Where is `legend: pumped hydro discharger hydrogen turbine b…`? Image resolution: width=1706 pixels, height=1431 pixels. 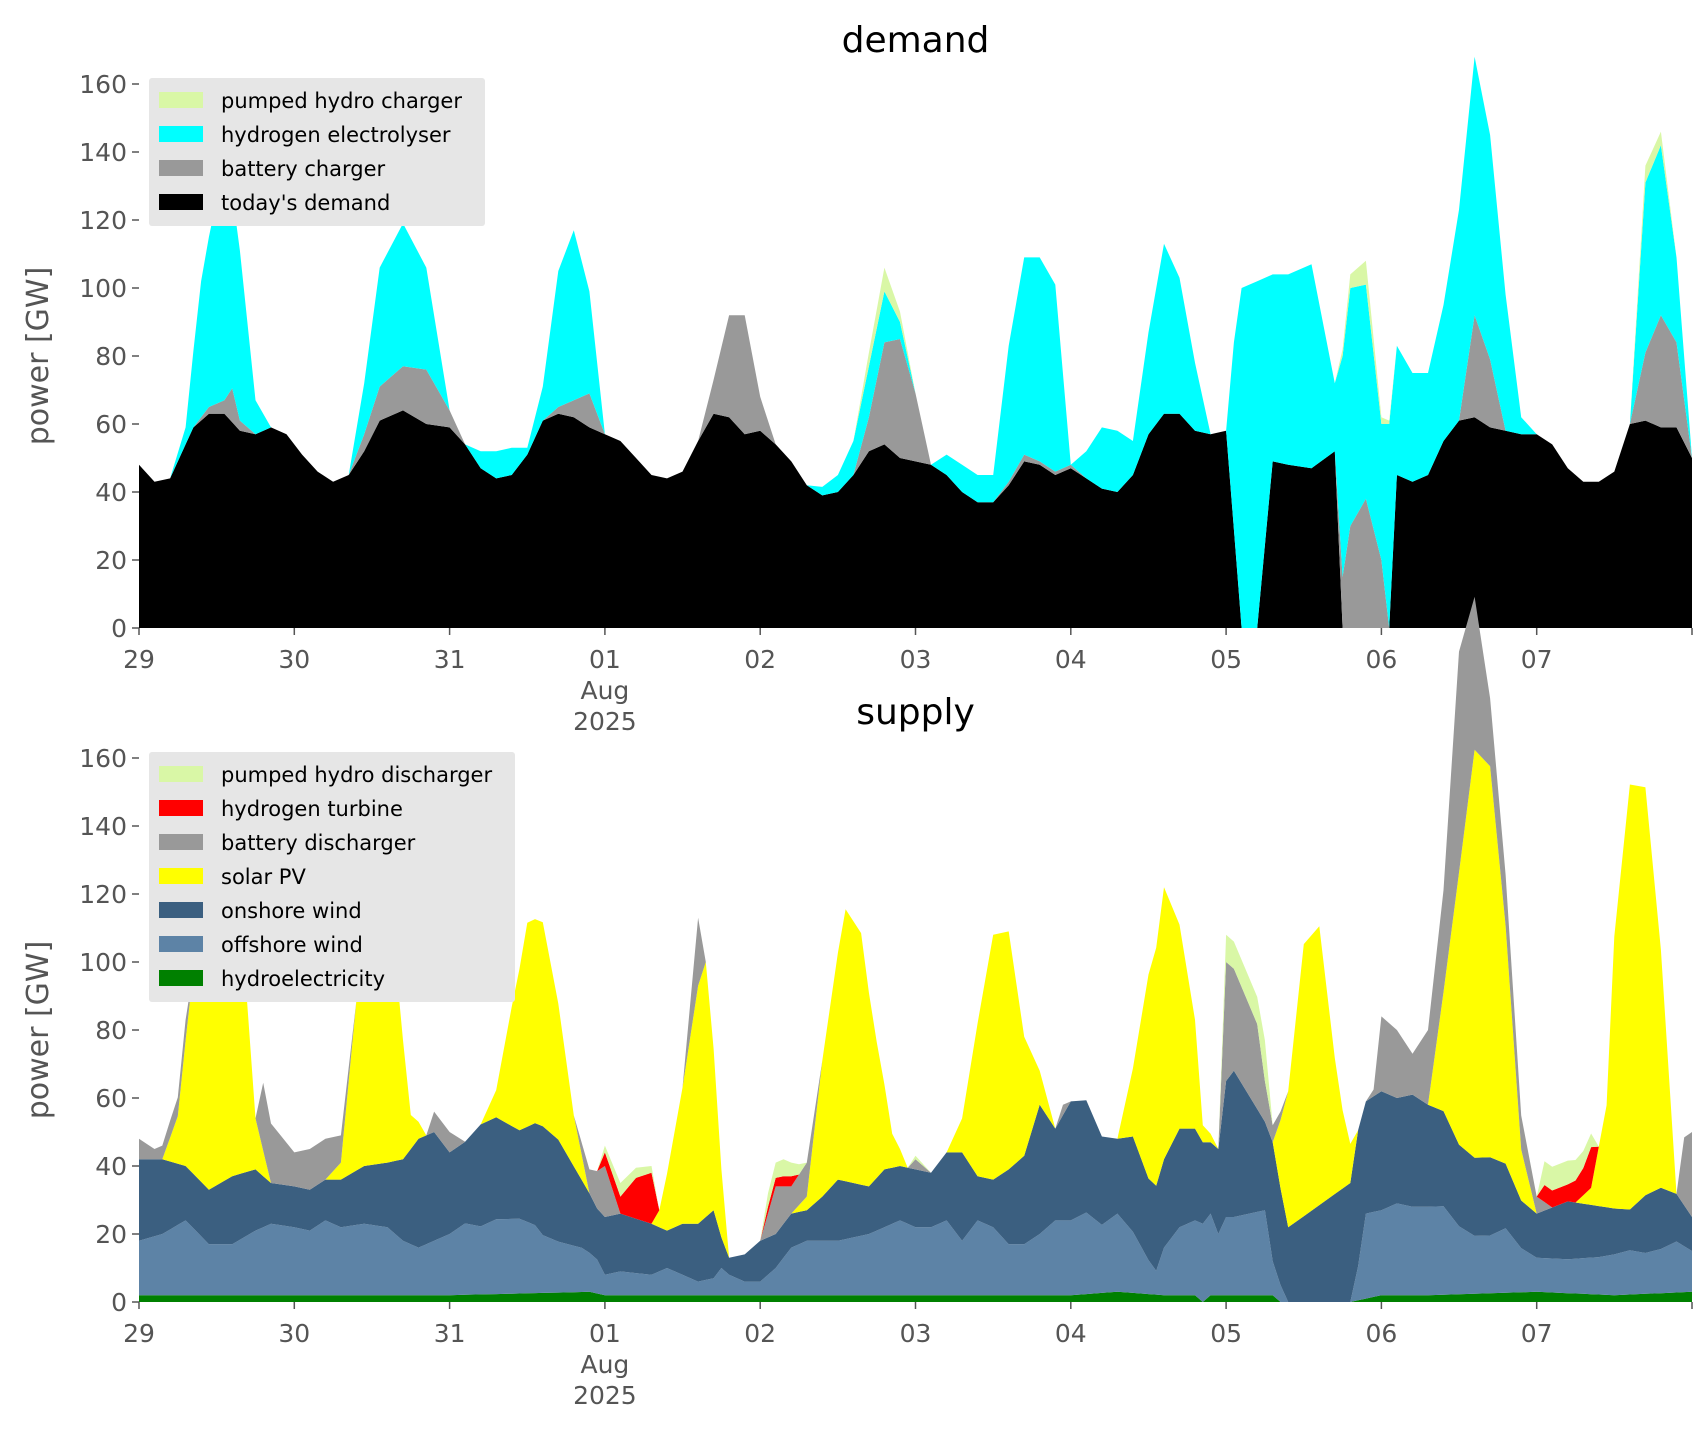 legend: pumped hydro discharger hydrogen turbine b… is located at coordinates (332, 877).